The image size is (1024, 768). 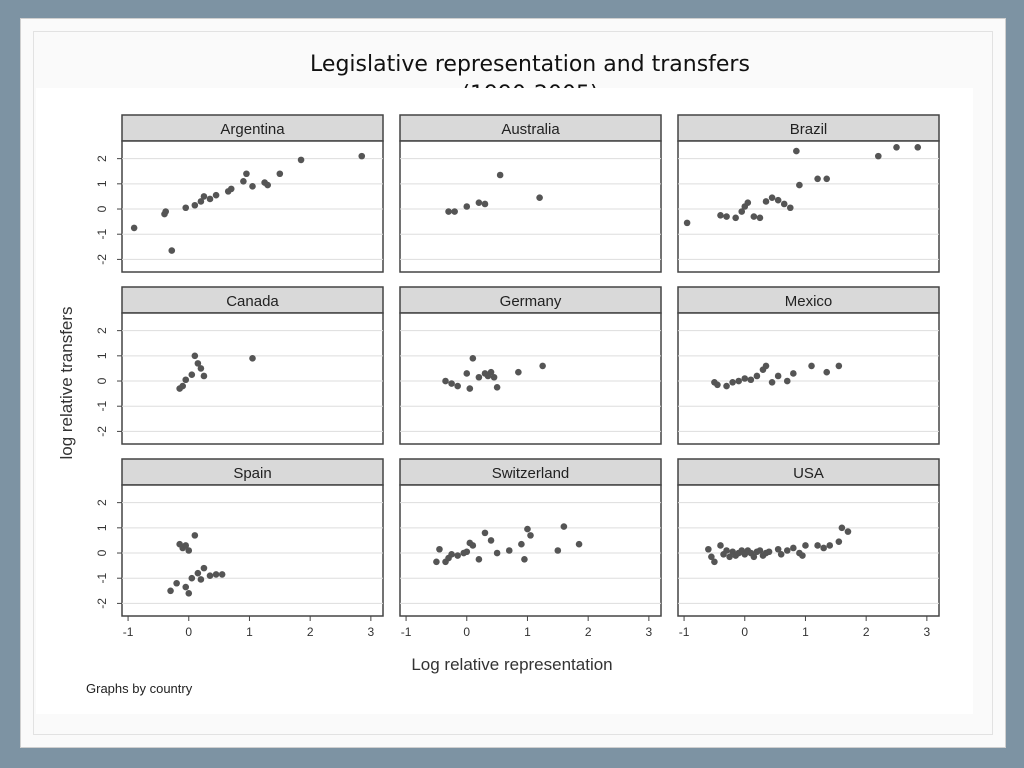 I want to click on panel-plot-area-germany, so click(x=530, y=378).